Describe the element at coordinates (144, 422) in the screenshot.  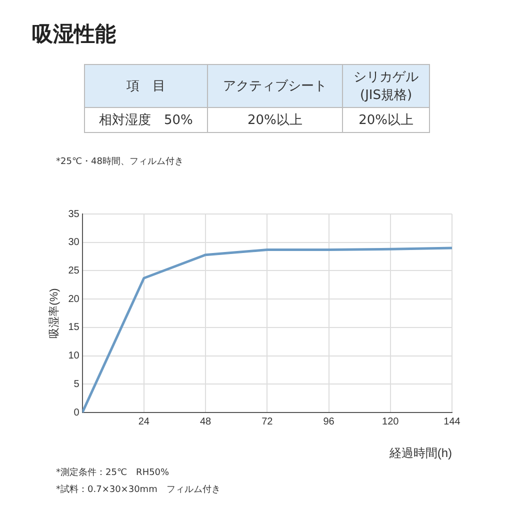
I see `x-tick-label: 24` at that location.